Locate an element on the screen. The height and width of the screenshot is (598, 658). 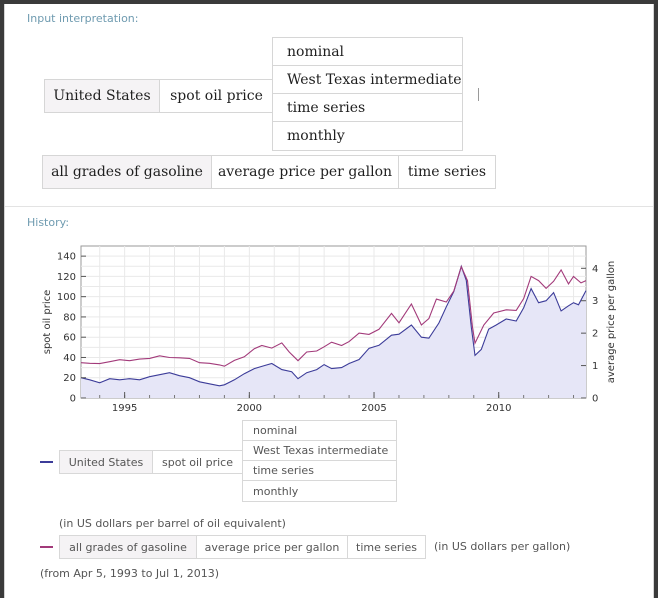
legend-quantity-box: spot oil price is located at coordinates (197, 462).